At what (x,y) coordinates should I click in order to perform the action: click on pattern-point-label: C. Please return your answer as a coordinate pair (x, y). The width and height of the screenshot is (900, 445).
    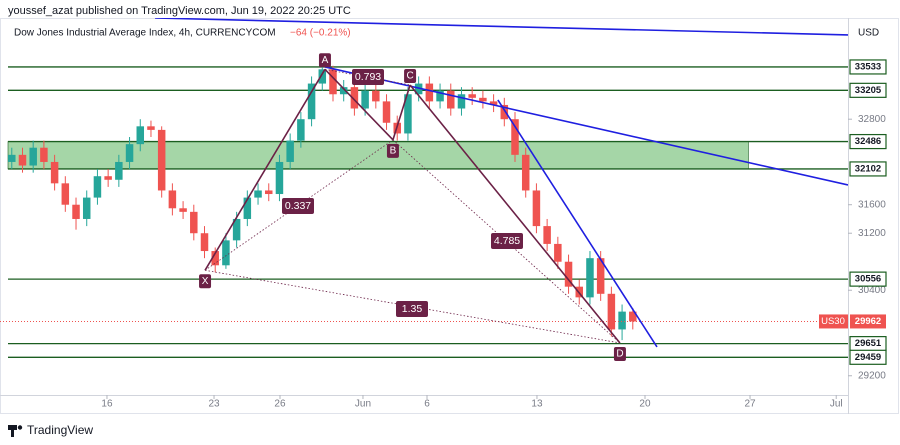
    Looking at the image, I should click on (409, 76).